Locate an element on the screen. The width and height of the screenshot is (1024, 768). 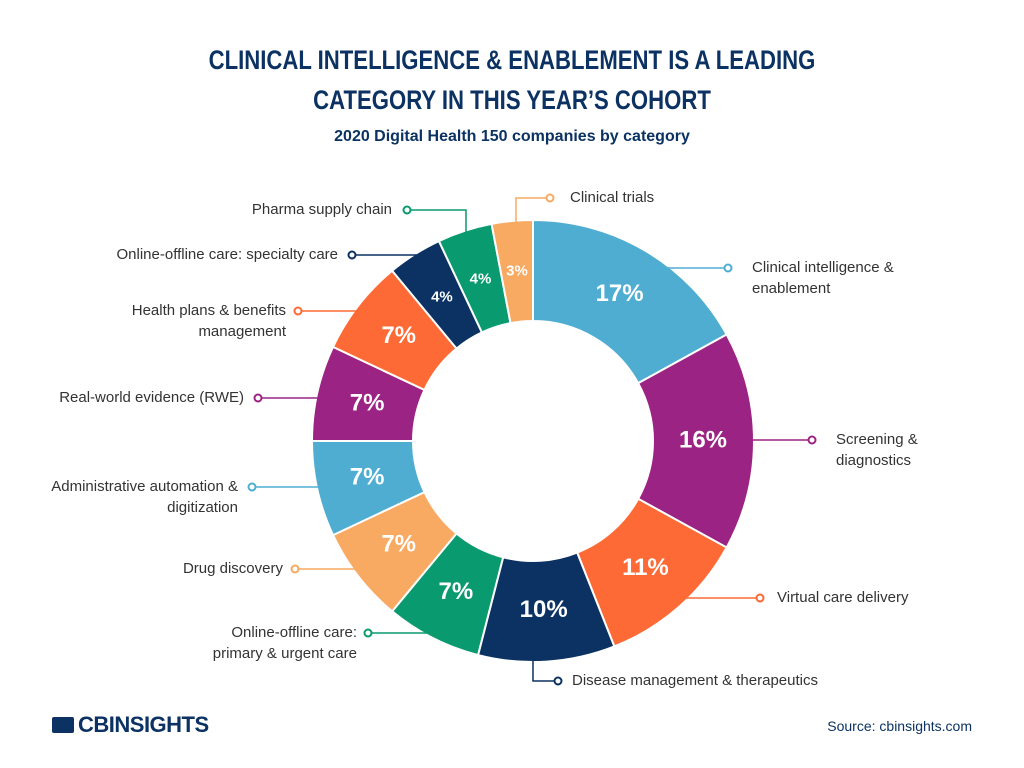
category-label: Screening & diagnostics is located at coordinates (877, 450).